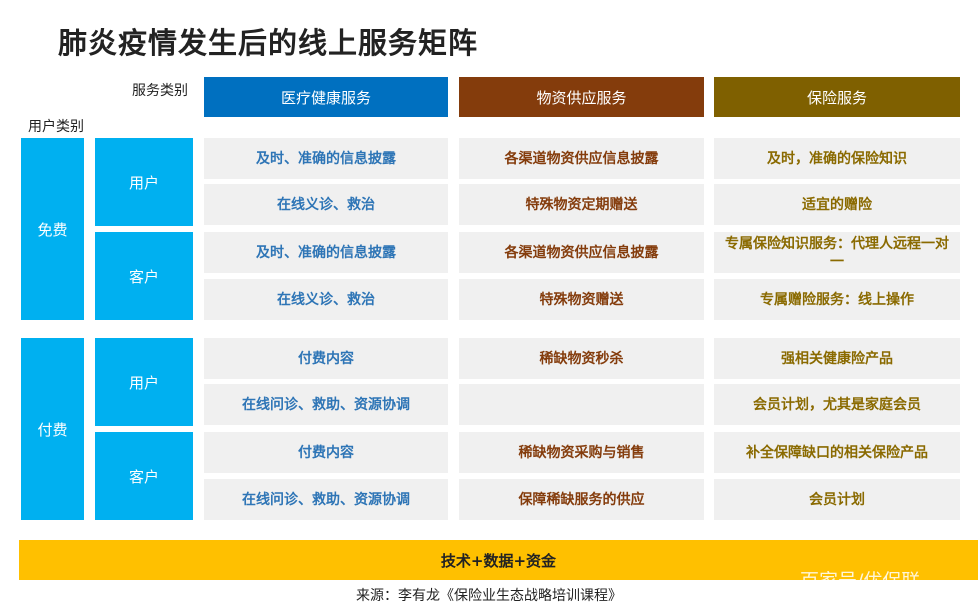 The height and width of the screenshot is (608, 978). Describe the element at coordinates (52, 229) in the screenshot. I see `group-free: 免费` at that location.